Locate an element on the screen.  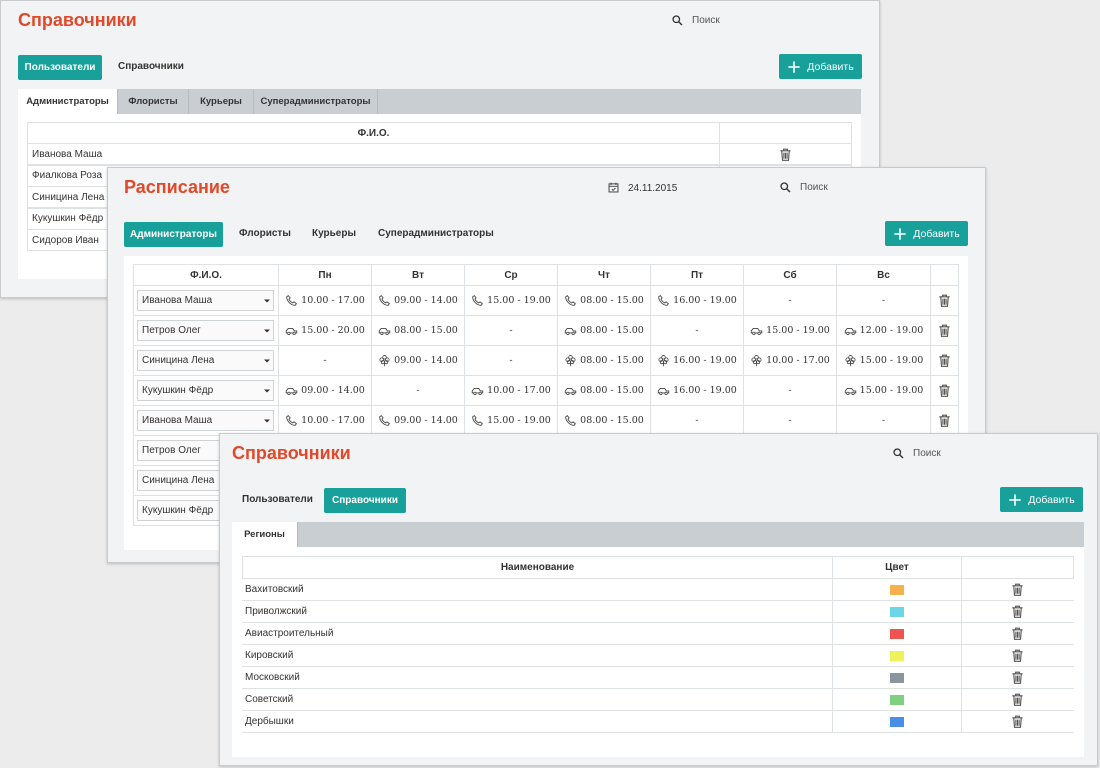
date-picker: 24.11.2015 is located at coordinates (653, 188).